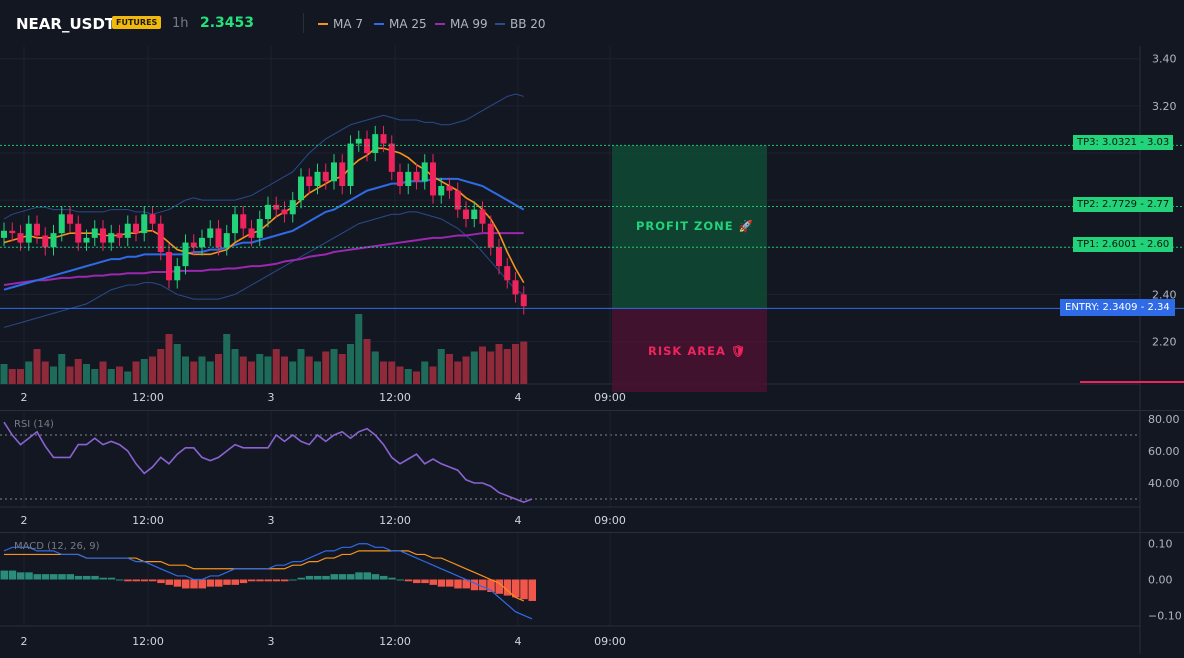  I want to click on macd-tick-label: −0.10, so click(1165, 615).